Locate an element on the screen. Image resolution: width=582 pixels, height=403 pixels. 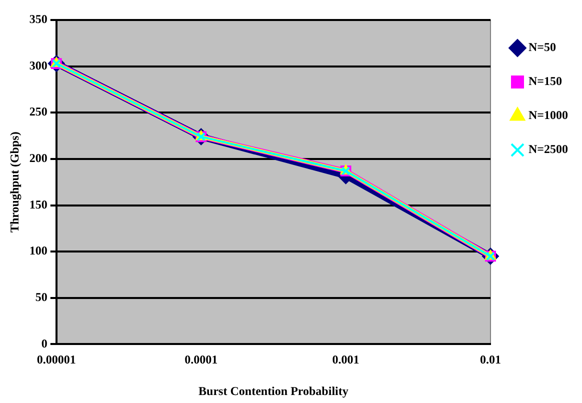
y-tick-label: 300 is located at coordinates (38, 65).